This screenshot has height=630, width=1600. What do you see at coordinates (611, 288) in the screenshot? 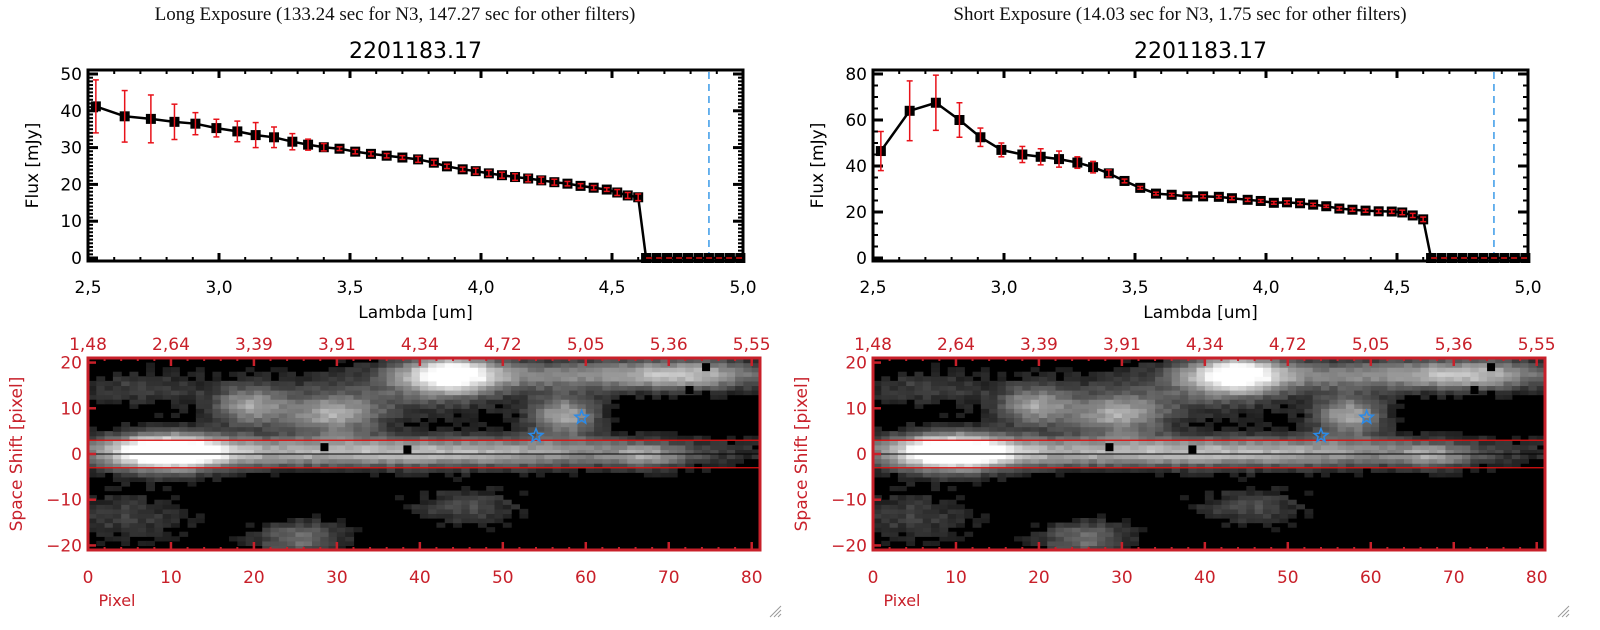
I see `x-tick-label: 4,5` at bounding box center [611, 288].